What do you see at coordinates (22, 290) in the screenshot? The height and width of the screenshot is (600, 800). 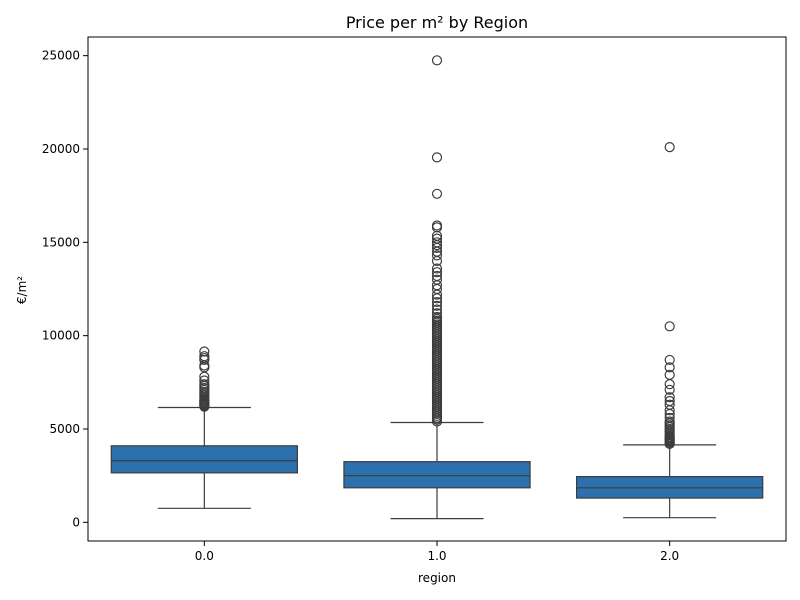 I see `y-axis-label: €/m²` at bounding box center [22, 290].